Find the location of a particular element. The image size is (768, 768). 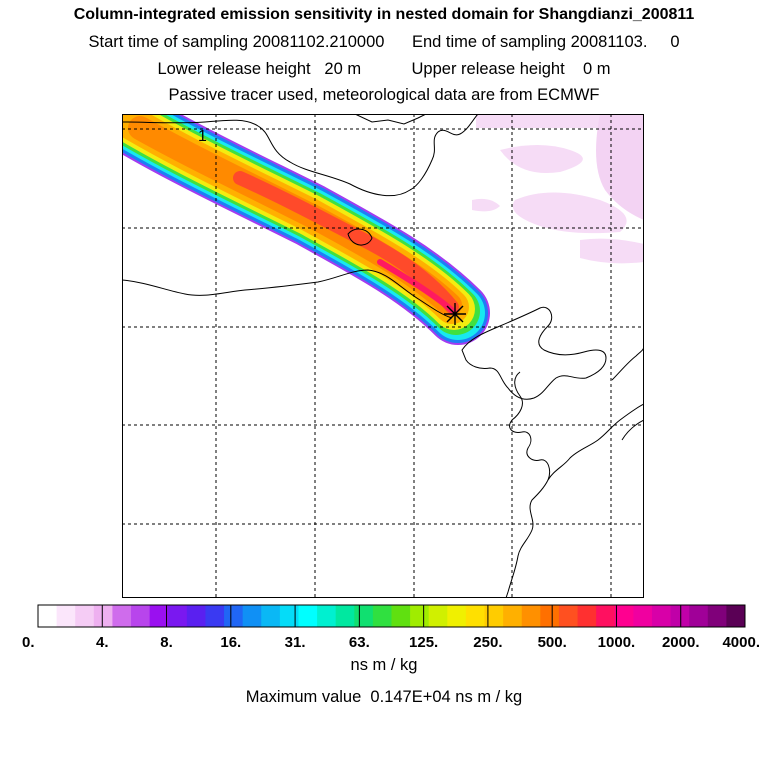

colorbar-tick-label: 8. is located at coordinates (166, 642).